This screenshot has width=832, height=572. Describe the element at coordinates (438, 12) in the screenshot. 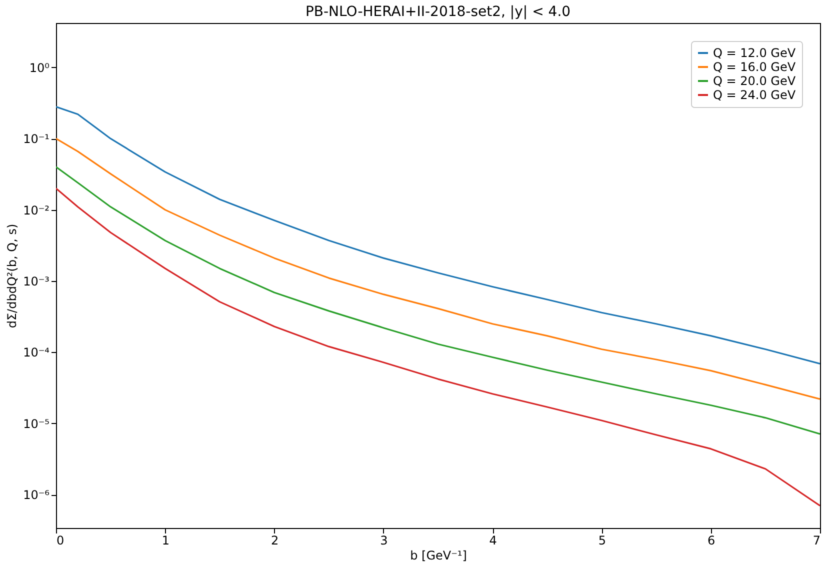

I see `chart-title: PB-NLO-HERAI+II-2018-set2, |y| < 4.0` at that location.